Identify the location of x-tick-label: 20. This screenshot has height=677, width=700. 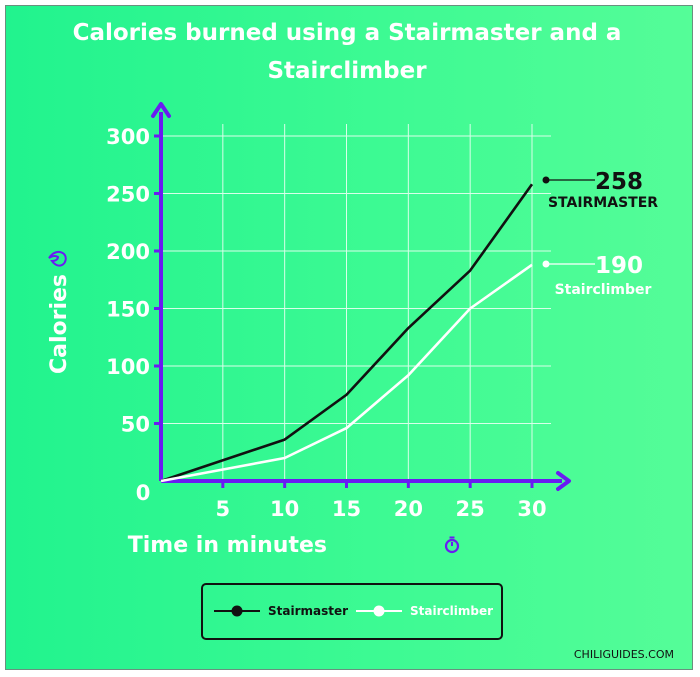
(408, 509).